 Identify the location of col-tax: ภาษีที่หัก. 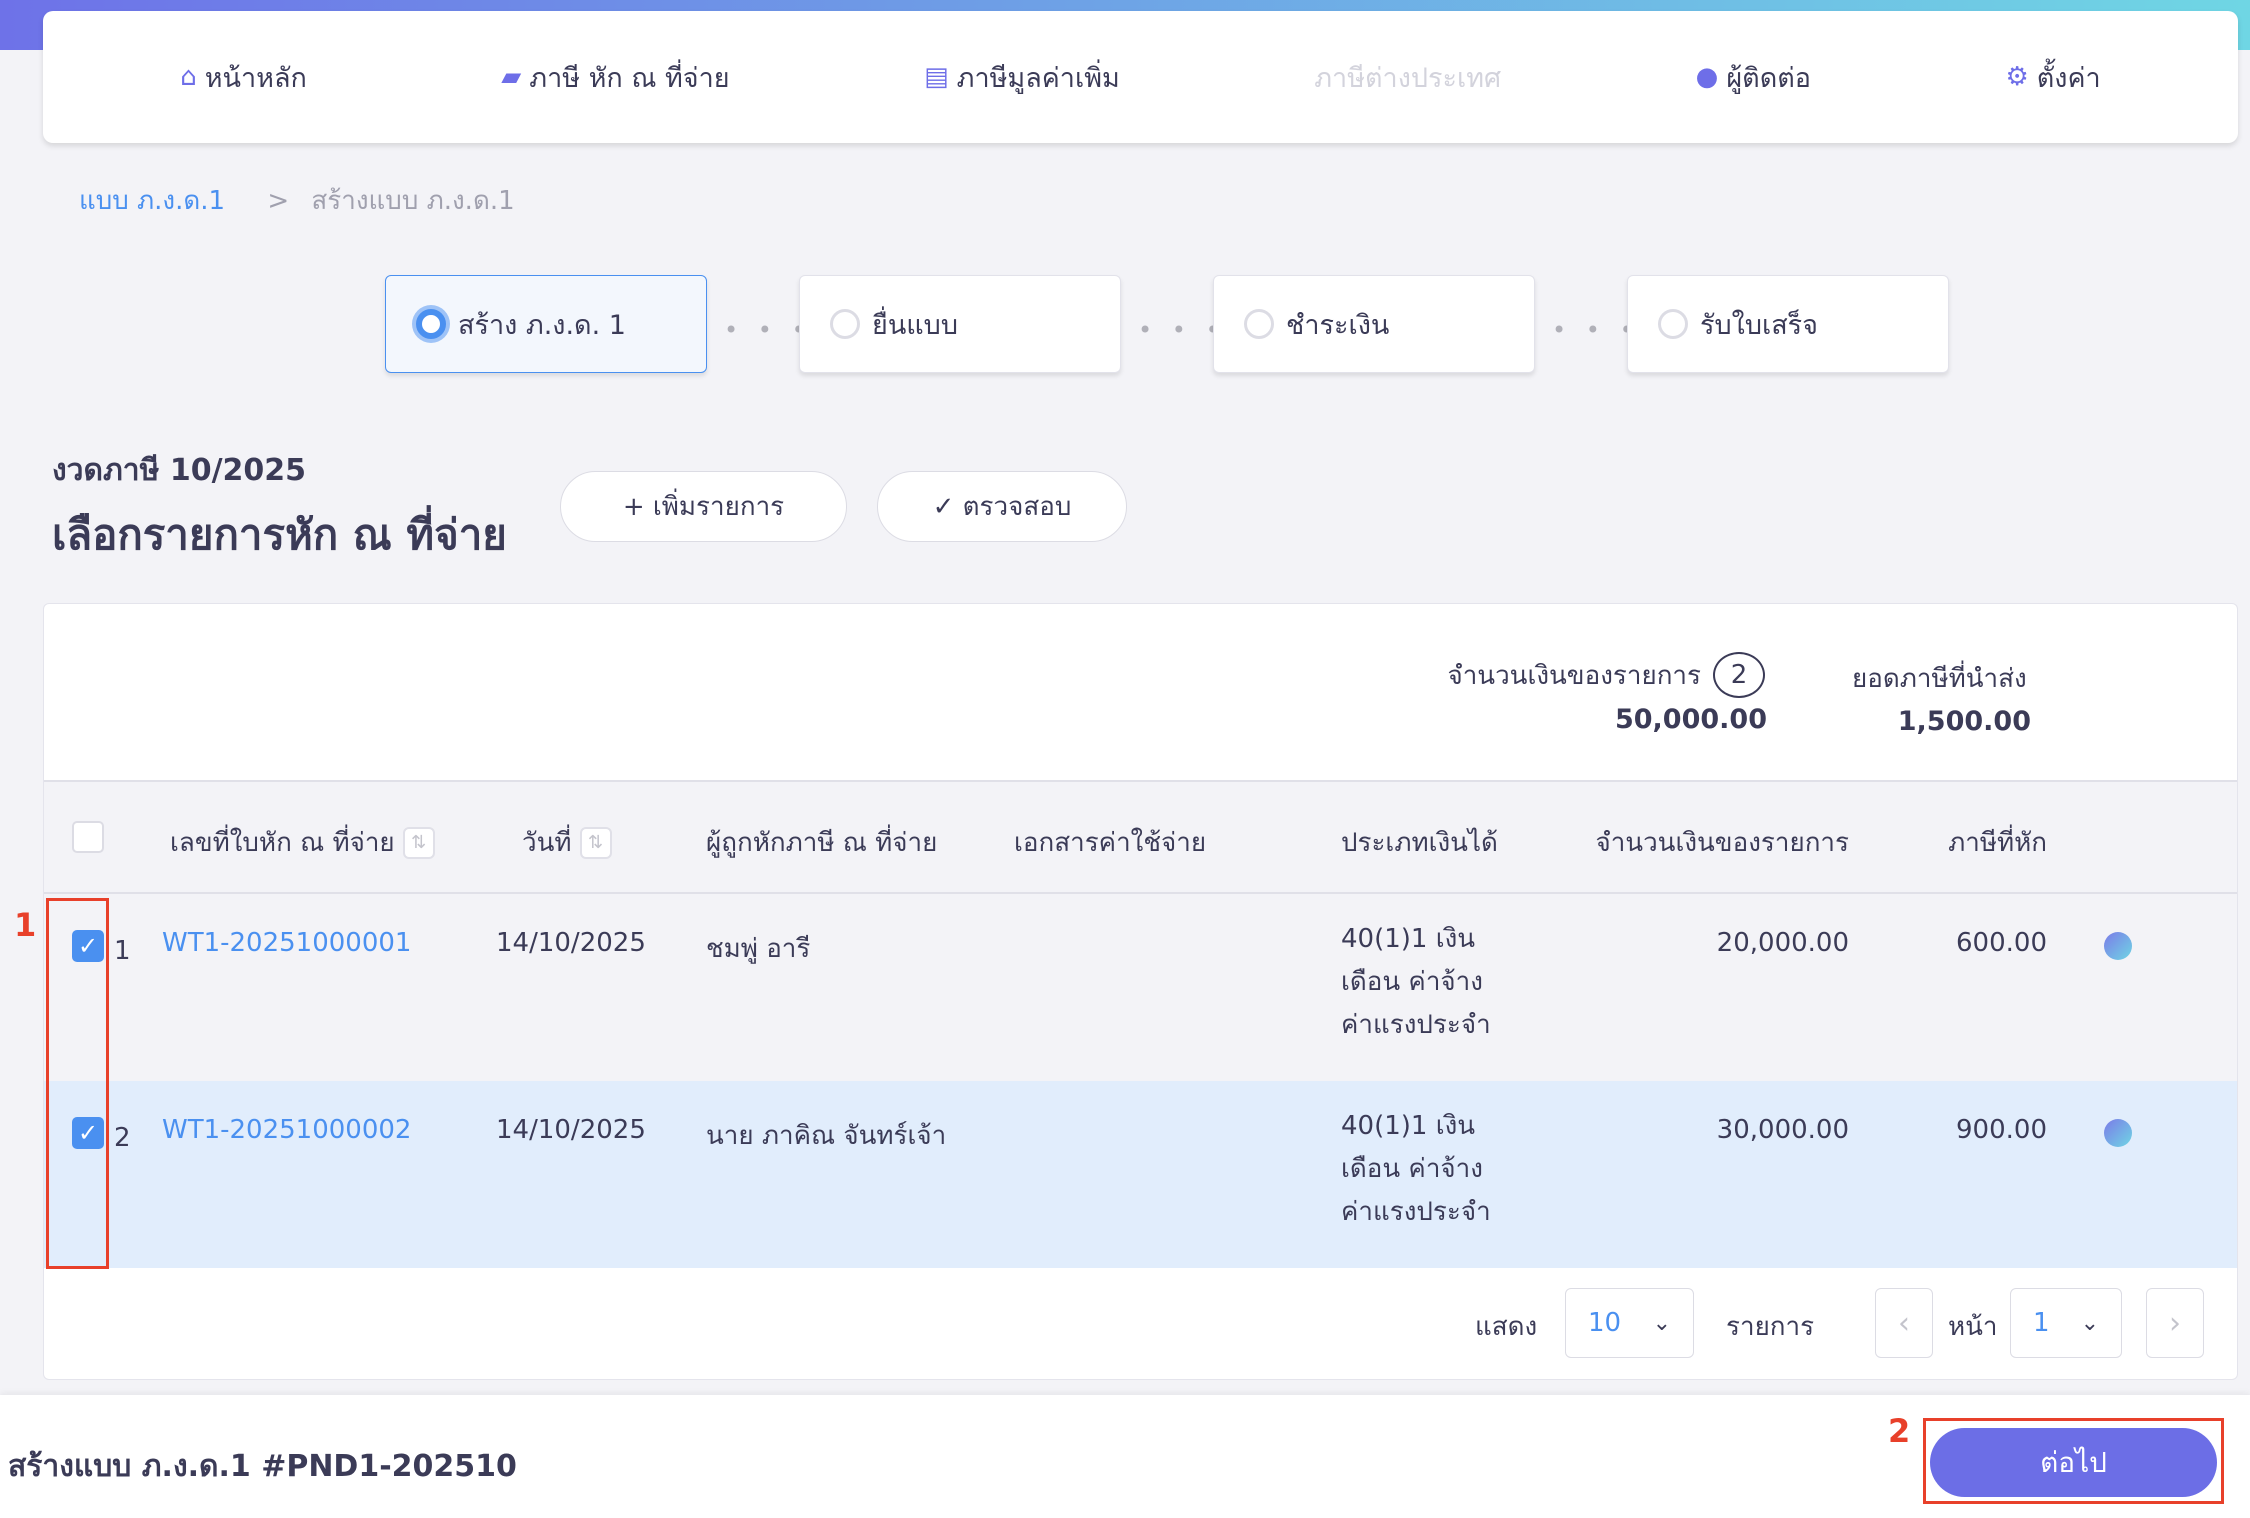
(1997, 843).